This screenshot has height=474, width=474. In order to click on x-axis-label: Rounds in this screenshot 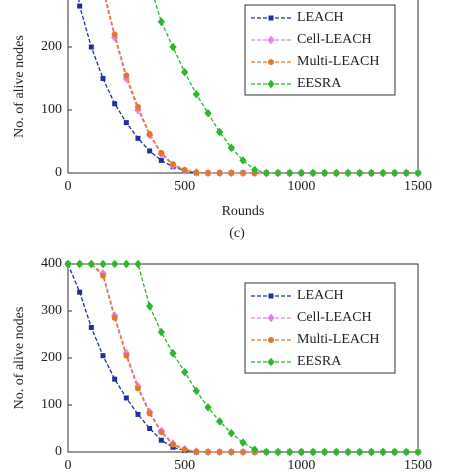, I will do `click(243, 211)`.